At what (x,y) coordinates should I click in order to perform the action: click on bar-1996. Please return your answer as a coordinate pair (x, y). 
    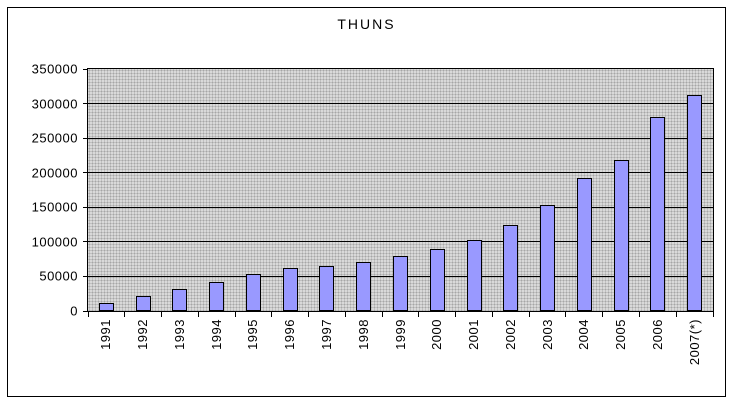
    Looking at the image, I should click on (290, 289).